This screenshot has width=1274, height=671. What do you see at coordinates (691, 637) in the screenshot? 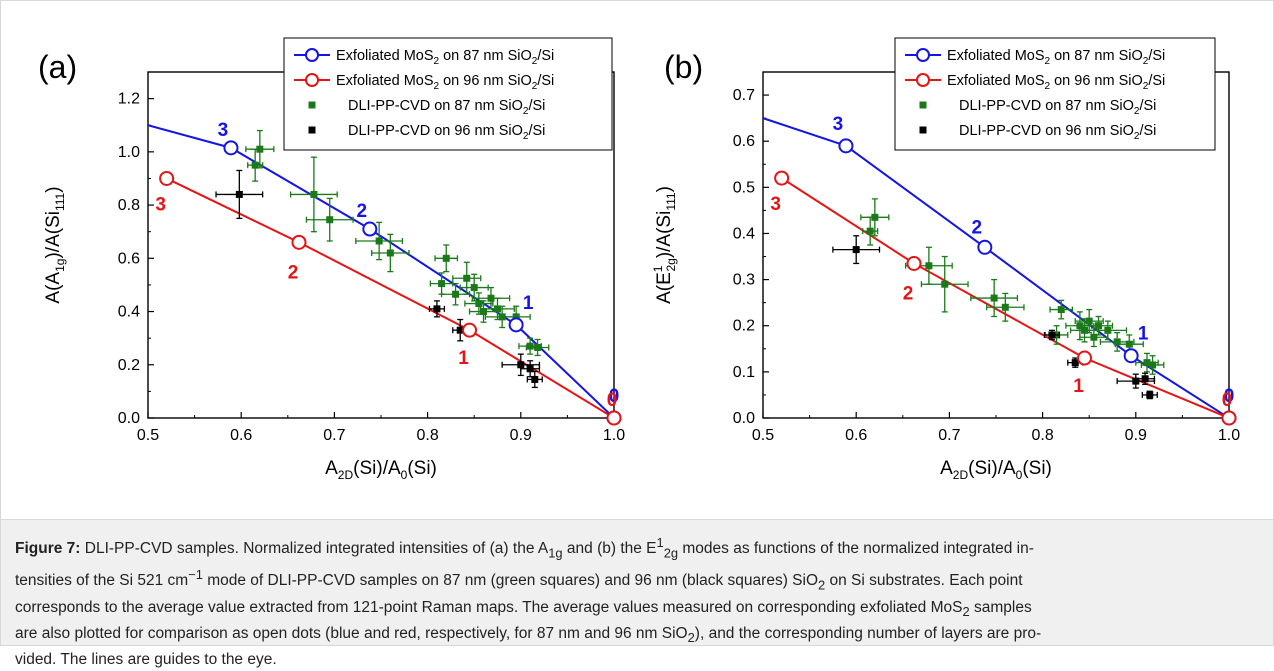
I see `caption-sub-5: 2` at bounding box center [691, 637].